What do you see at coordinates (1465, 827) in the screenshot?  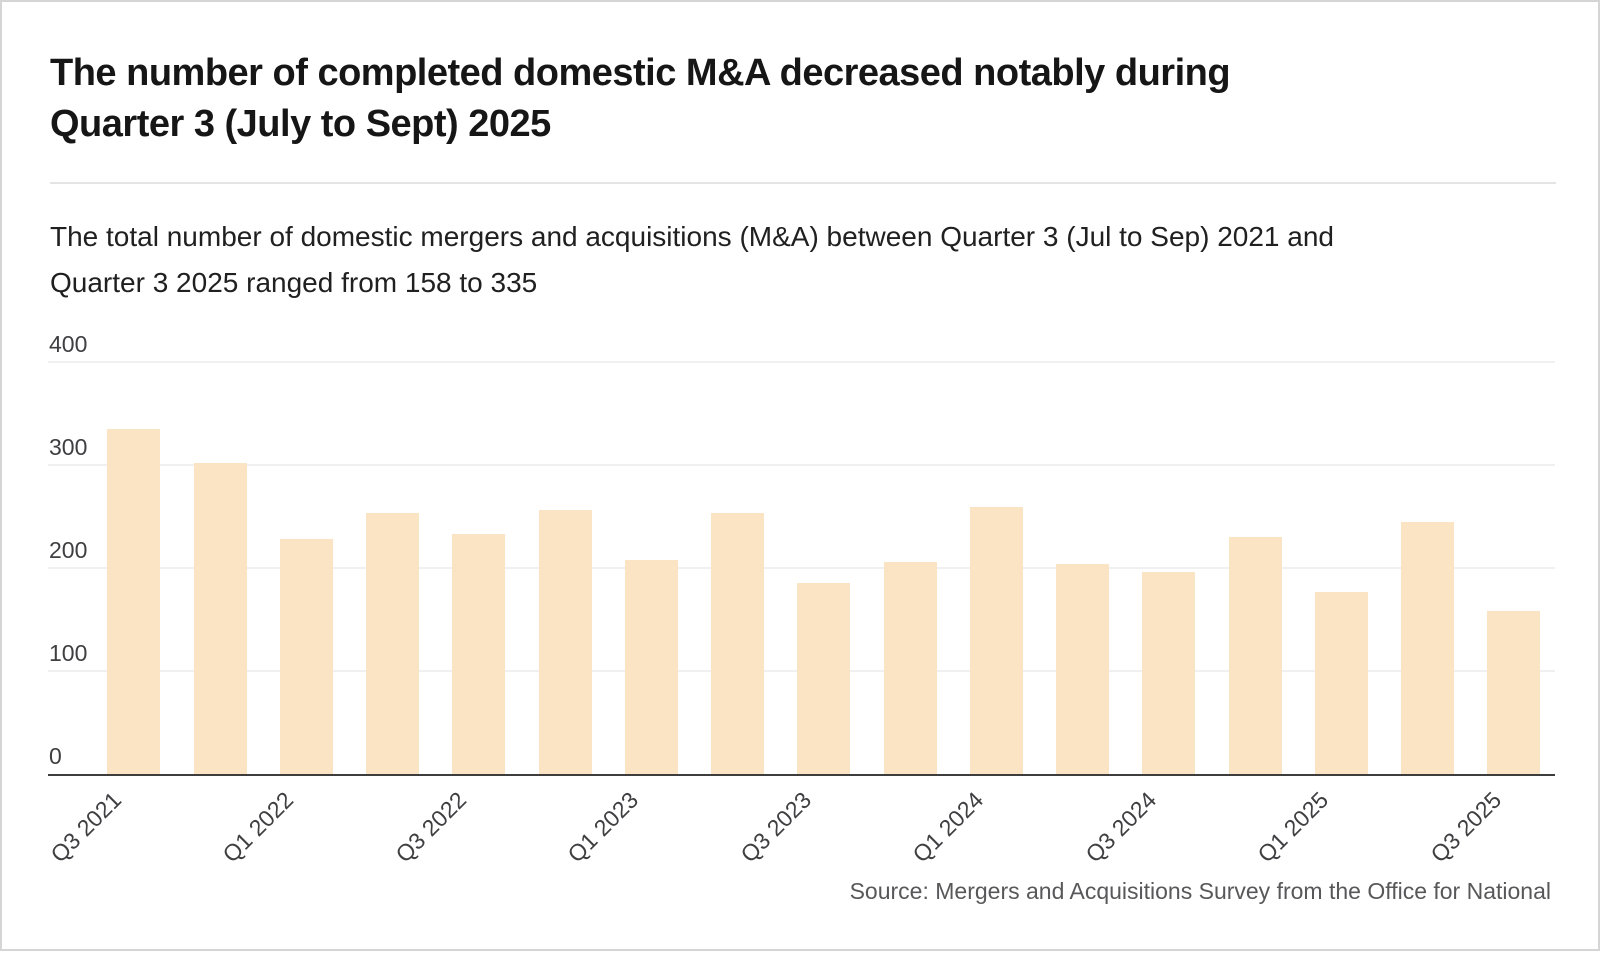 I see `x-tick-label-q3-2025: Q3 2025` at bounding box center [1465, 827].